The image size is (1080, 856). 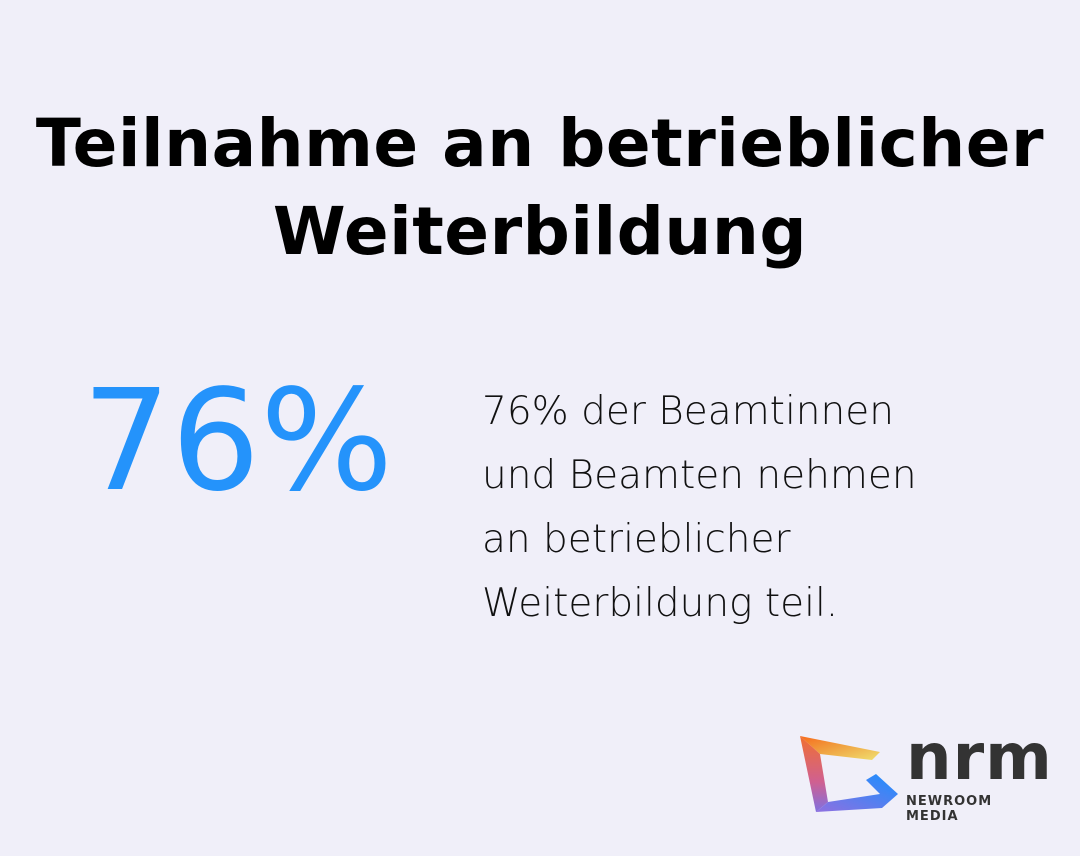 I want to click on title-line-1: Teilnahme an betrieblicher, so click(x=540, y=143).